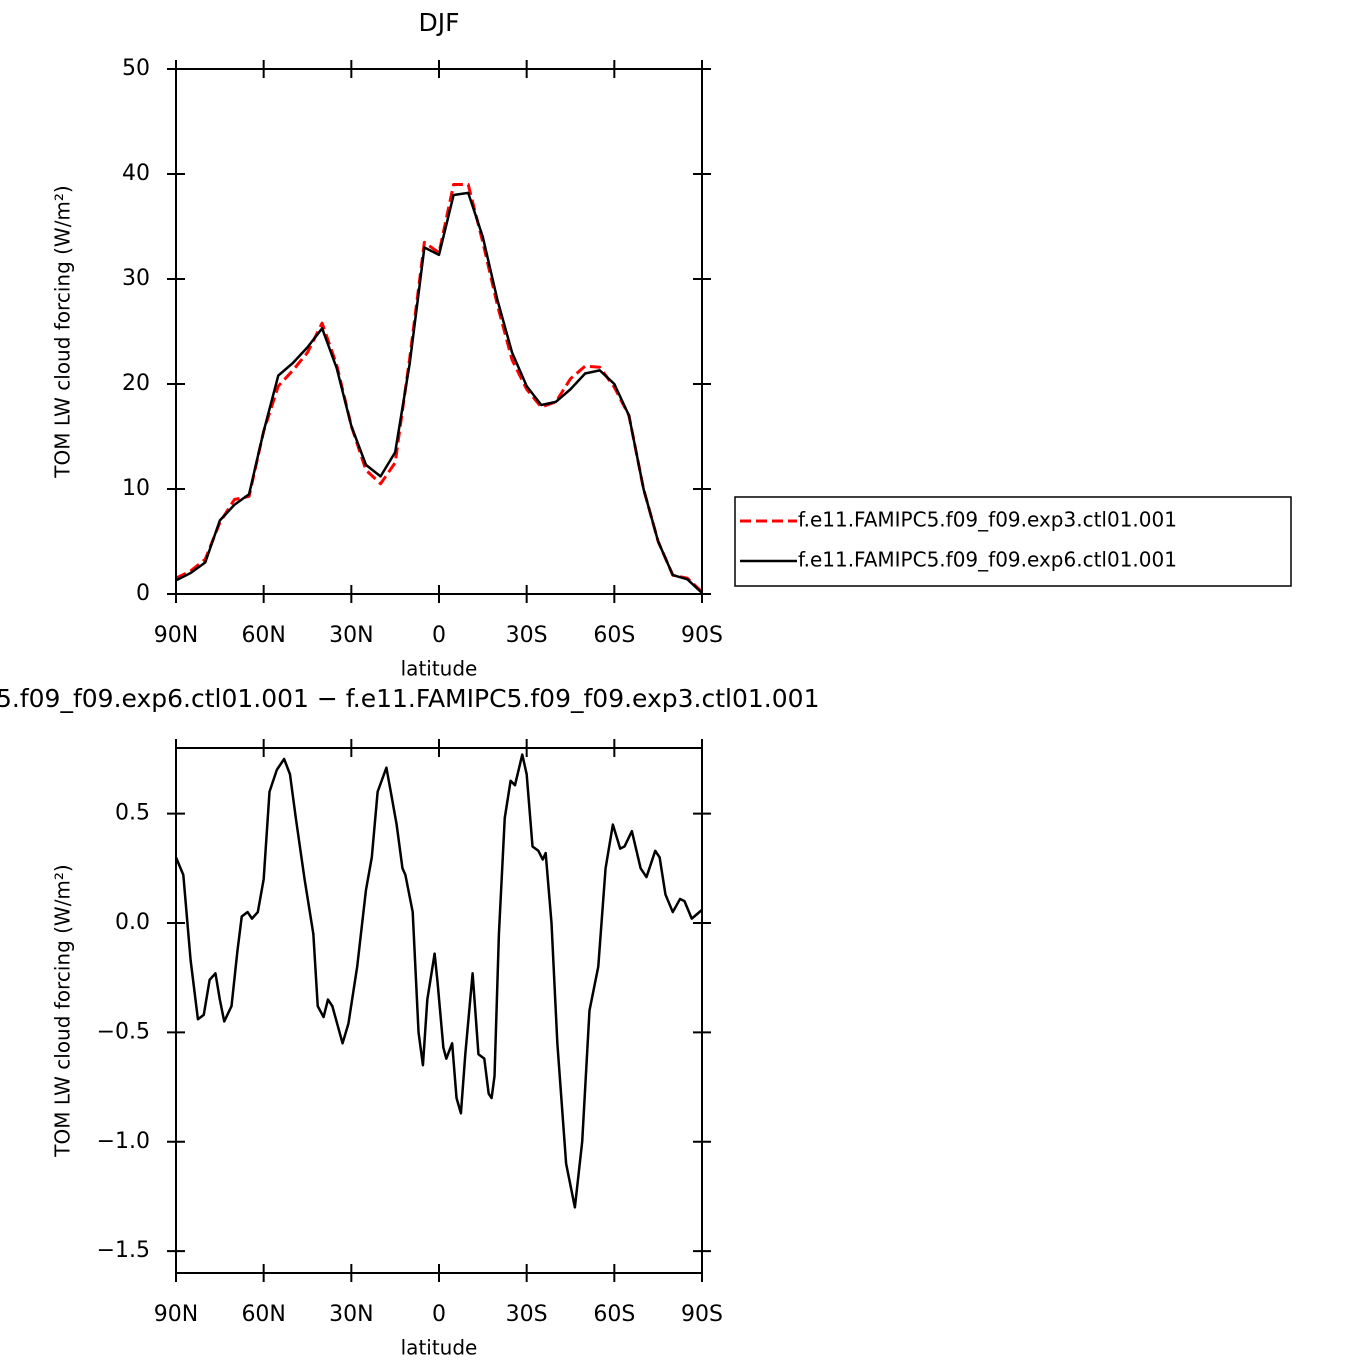  I want to click on y-tick-label: 30, so click(136, 278).